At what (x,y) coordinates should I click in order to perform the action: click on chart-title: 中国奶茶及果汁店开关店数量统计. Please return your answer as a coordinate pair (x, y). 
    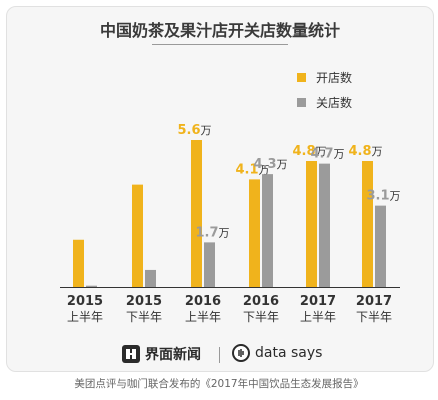
    Looking at the image, I should click on (219, 30).